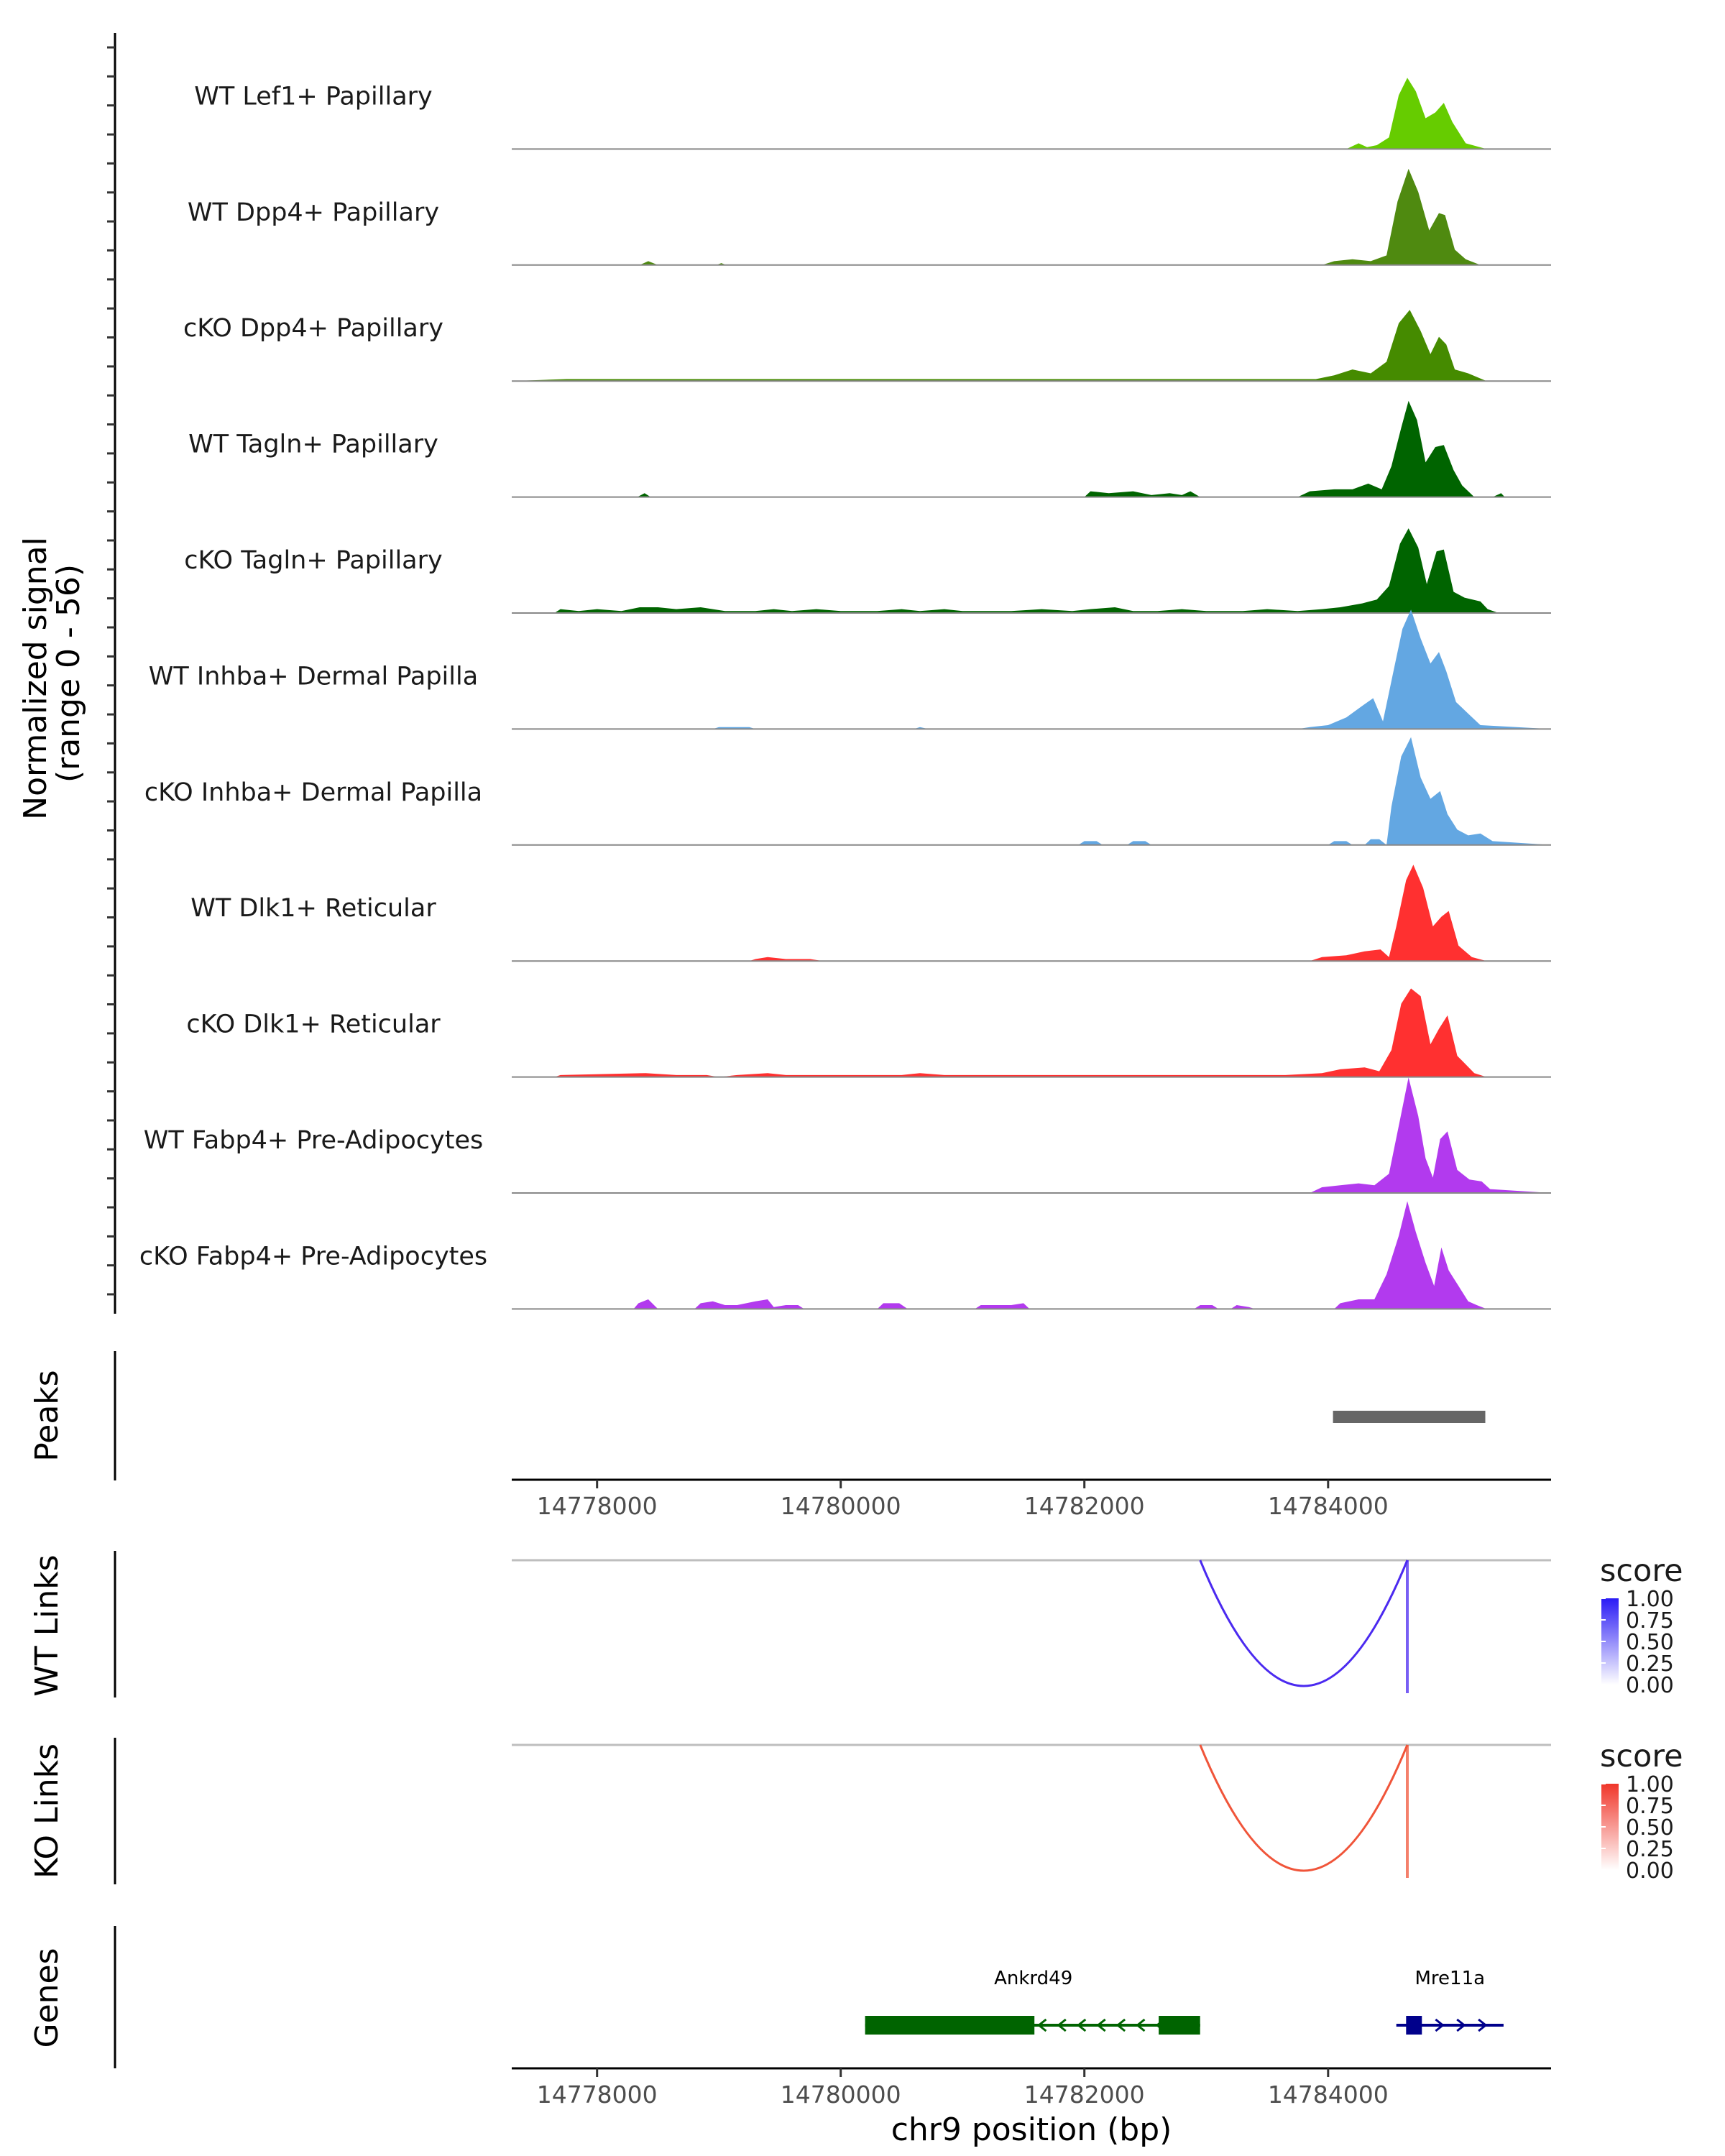 The width and height of the screenshot is (1725, 2156). Describe the element at coordinates (111, 671) in the screenshot. I see `coverage-axis-ticks` at that location.